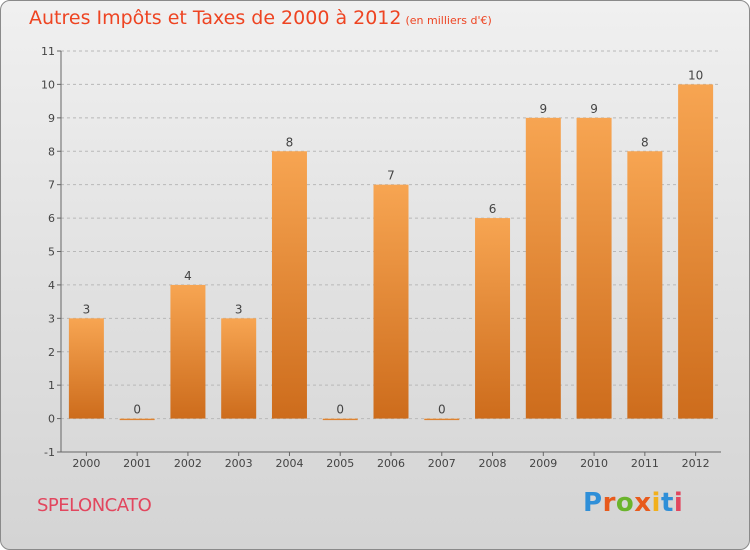 Image resolution: width=750 pixels, height=550 pixels. Describe the element at coordinates (188, 276) in the screenshot. I see `data-label: 4` at that location.